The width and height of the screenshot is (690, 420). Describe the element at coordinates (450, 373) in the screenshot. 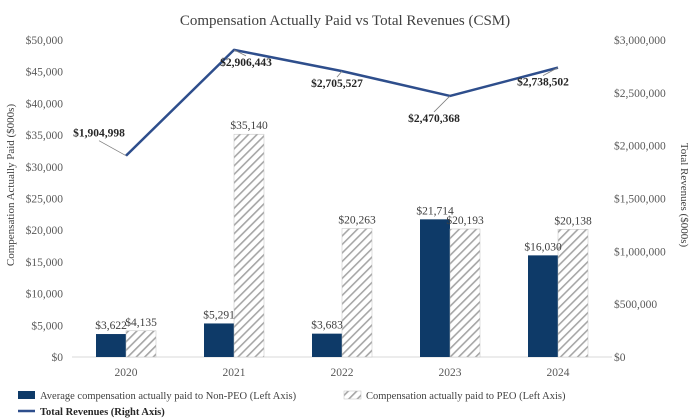

I see `x-tick-label: 2023` at that location.